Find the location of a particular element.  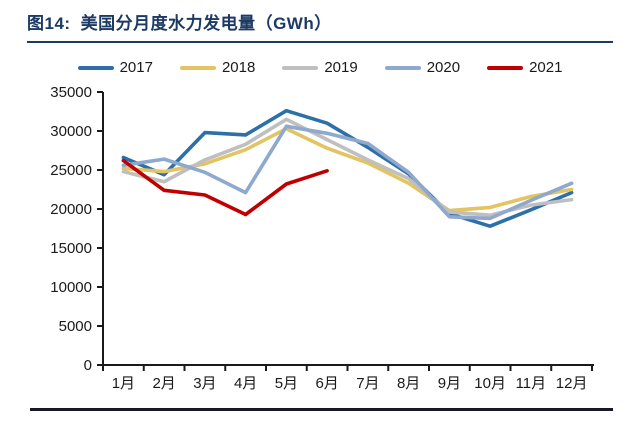

x-axis-label: 7月 is located at coordinates (367, 383).